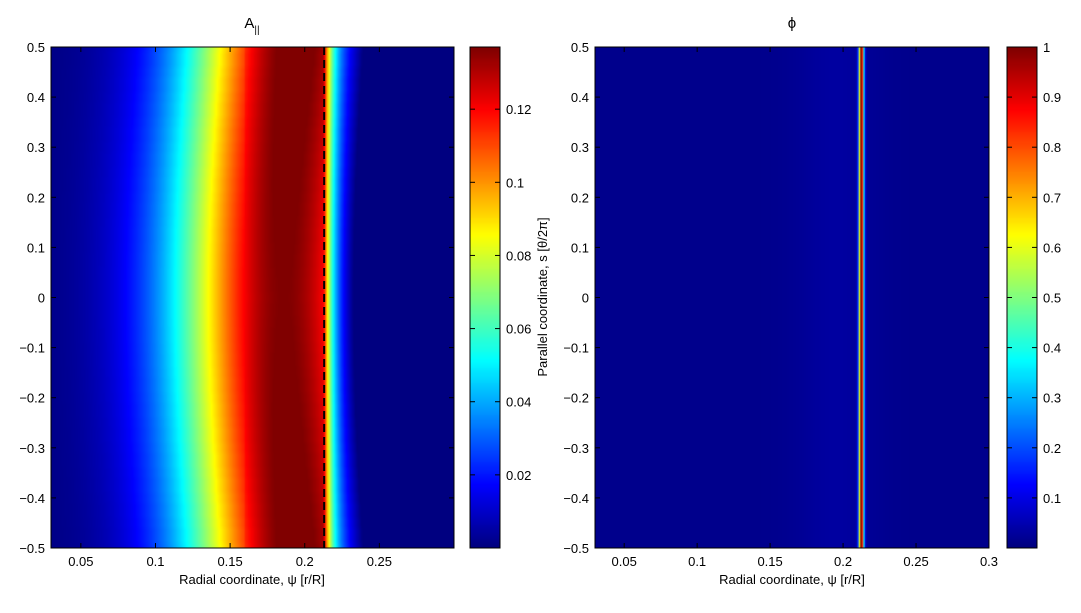 Image resolution: width=1081 pixels, height=613 pixels. What do you see at coordinates (1052, 398) in the screenshot?
I see `colorbar-tick-label: 0.3` at bounding box center [1052, 398].